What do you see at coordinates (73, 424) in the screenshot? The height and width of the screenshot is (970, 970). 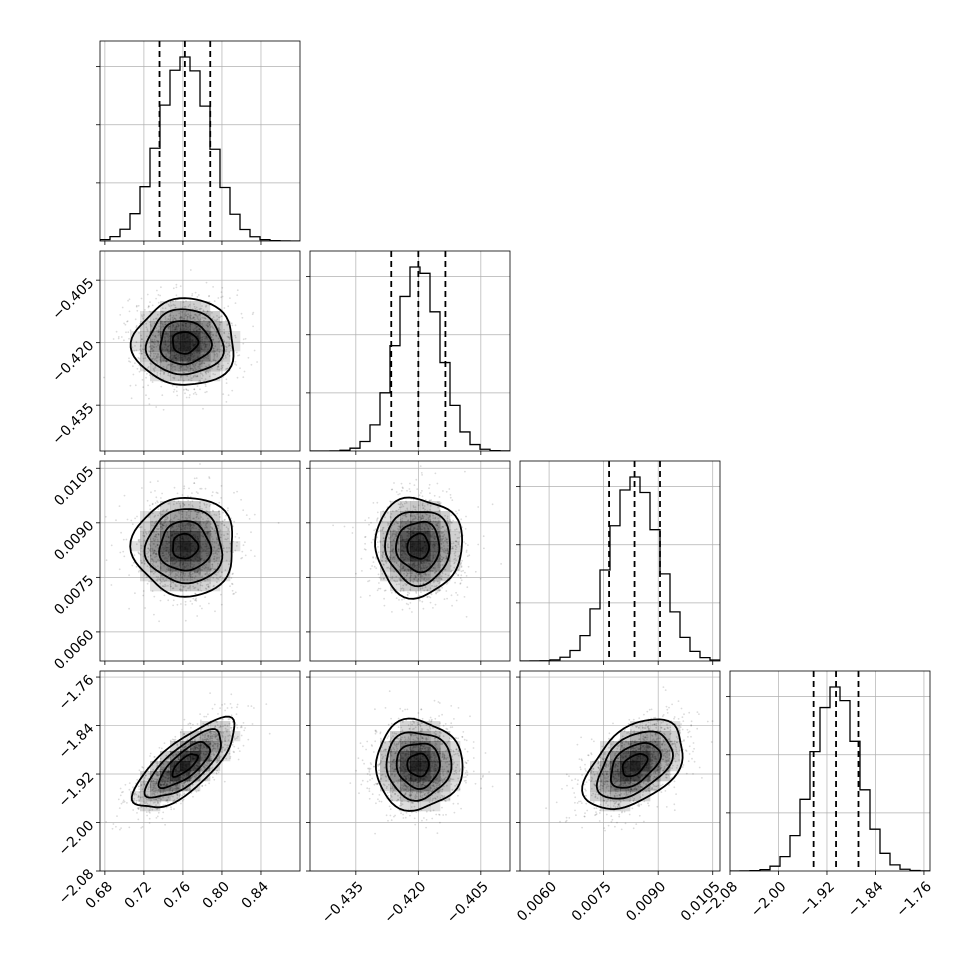 I see `y-tick-label-p1-0: −0.435` at bounding box center [73, 424].